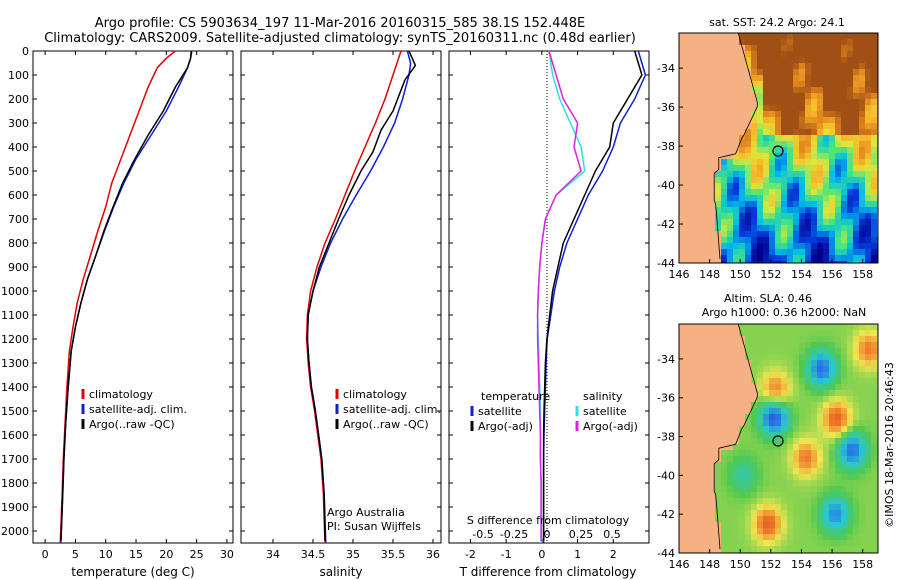 The width and height of the screenshot is (900, 580). What do you see at coordinates (862, 564) in the screenshot?
I see `map-x-tick-label: 158` at bounding box center [862, 564].